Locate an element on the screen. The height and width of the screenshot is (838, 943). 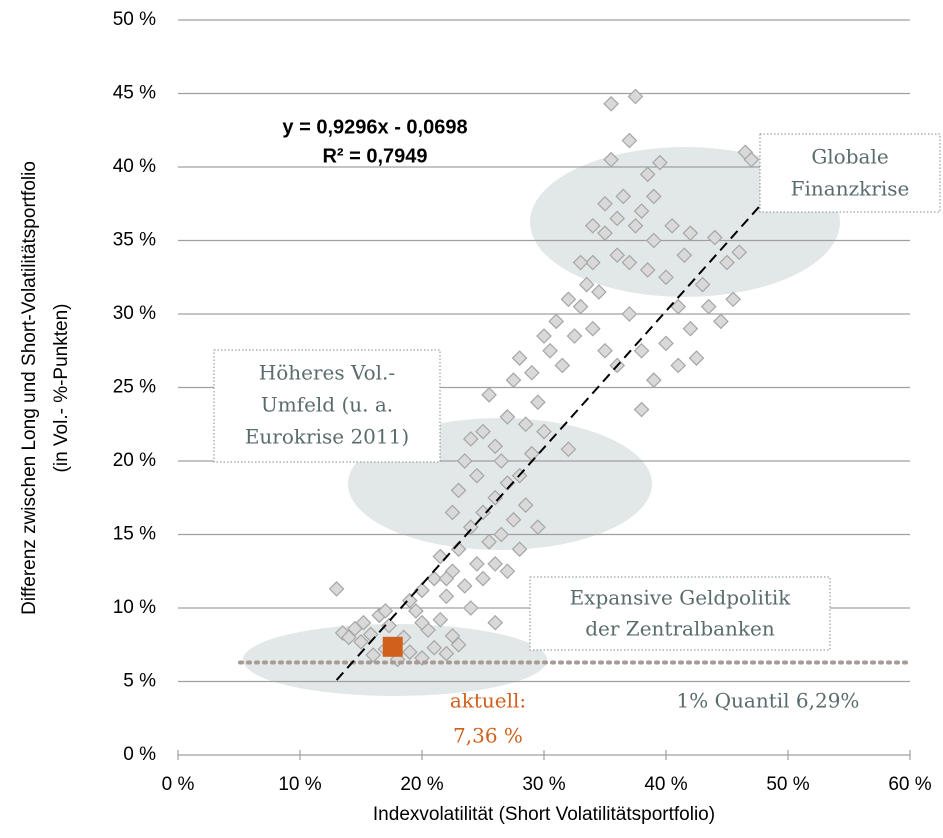
x-tick-label: 20 % is located at coordinates (421, 784).